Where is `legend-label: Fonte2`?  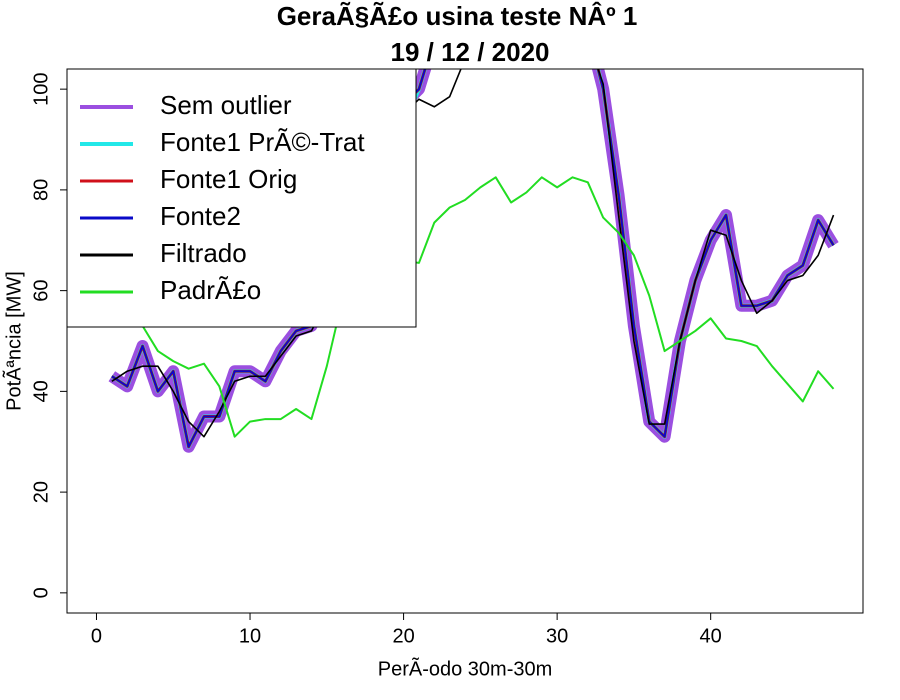 legend-label: Fonte2 is located at coordinates (200, 216).